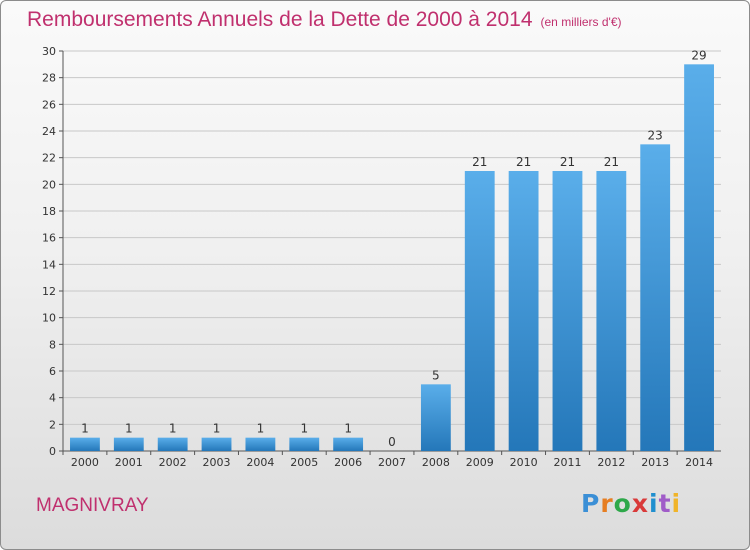 The width and height of the screenshot is (750, 550). I want to click on y-tick-label: 22, so click(49, 158).